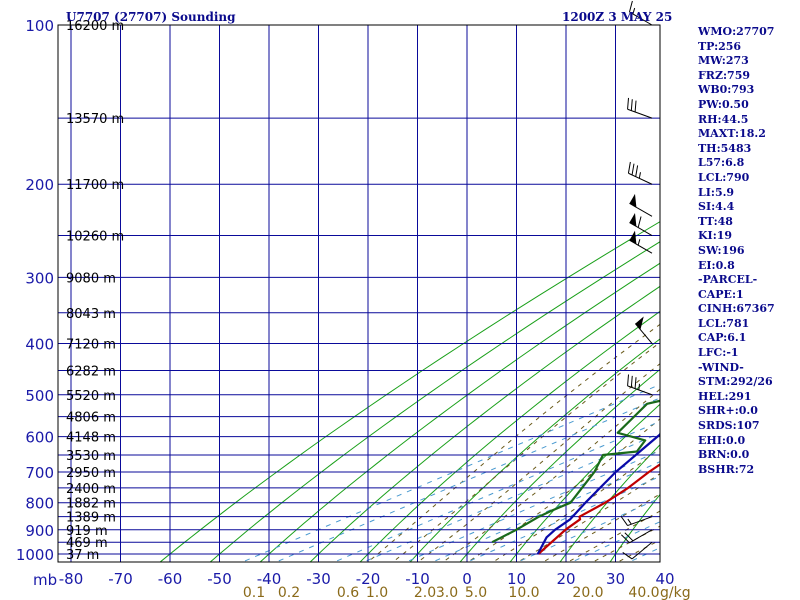 This screenshot has height=600, width=800. Describe the element at coordinates (95, 119) in the screenshot. I see `height-label: 13570 m` at that location.